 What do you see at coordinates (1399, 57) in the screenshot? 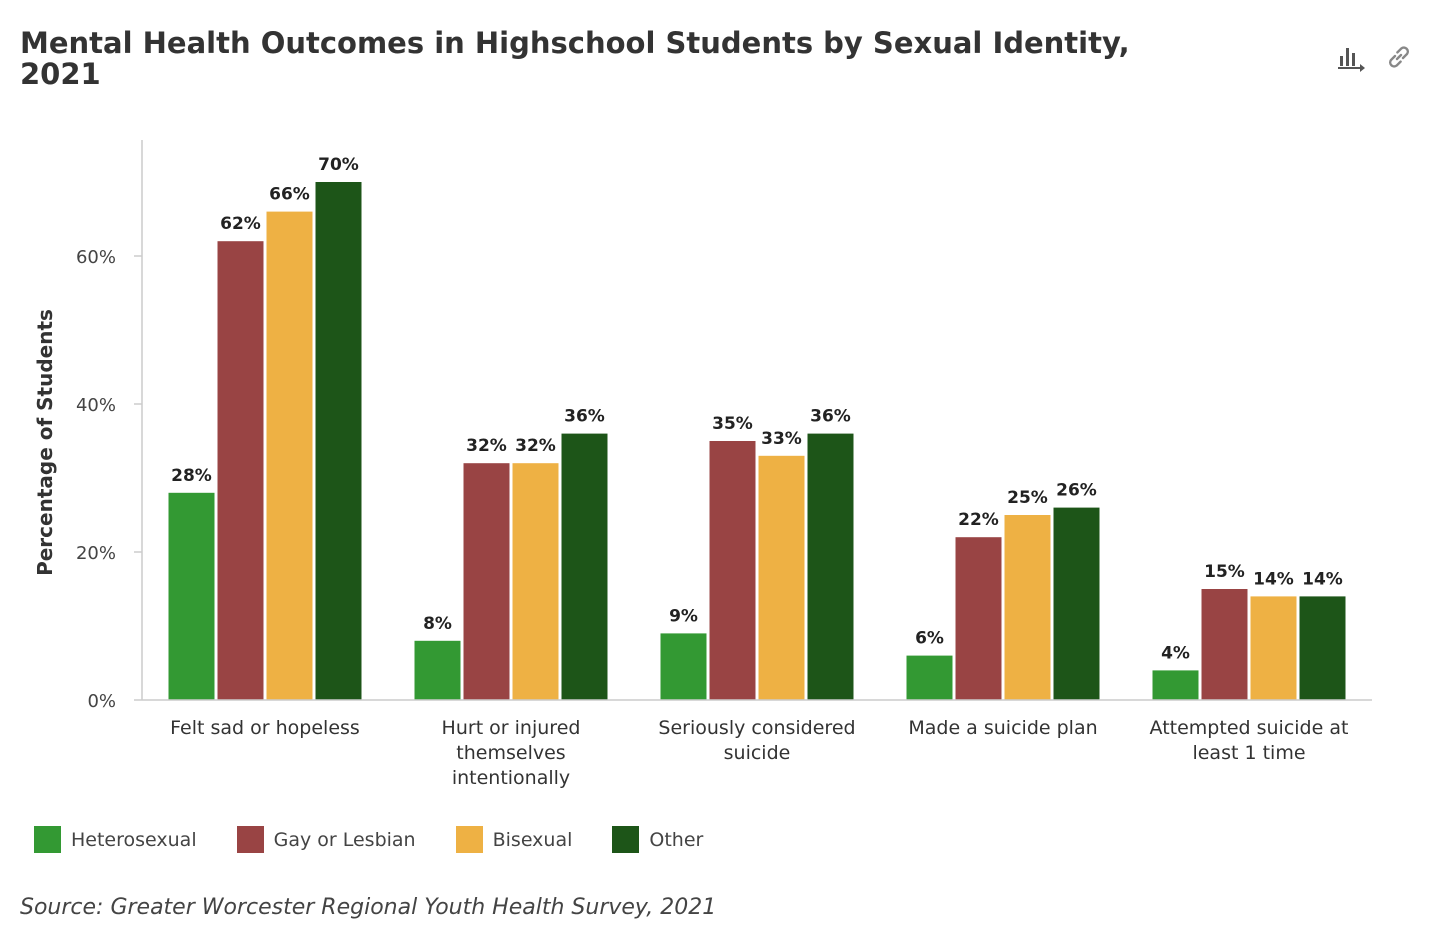
I see `link-icon` at bounding box center [1399, 57].